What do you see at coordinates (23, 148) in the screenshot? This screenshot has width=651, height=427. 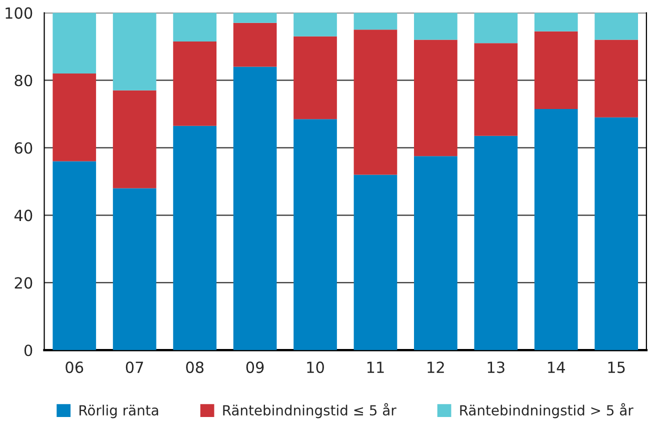 I see `y-tick-label: 60` at bounding box center [23, 148].